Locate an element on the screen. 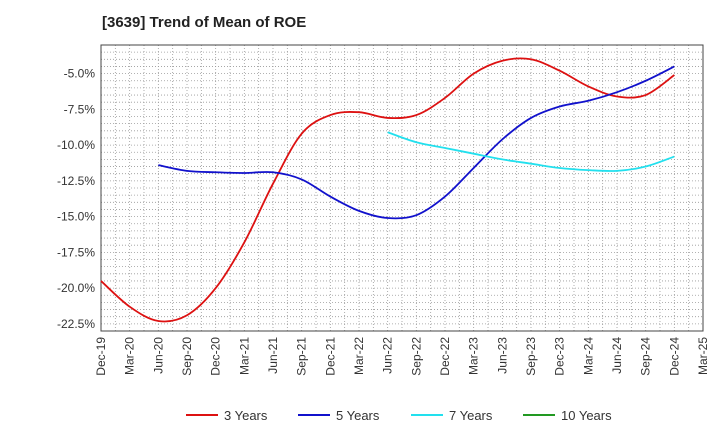 This screenshot has height=445, width=720. x-tick-label: Mar-24 is located at coordinates (588, 356).